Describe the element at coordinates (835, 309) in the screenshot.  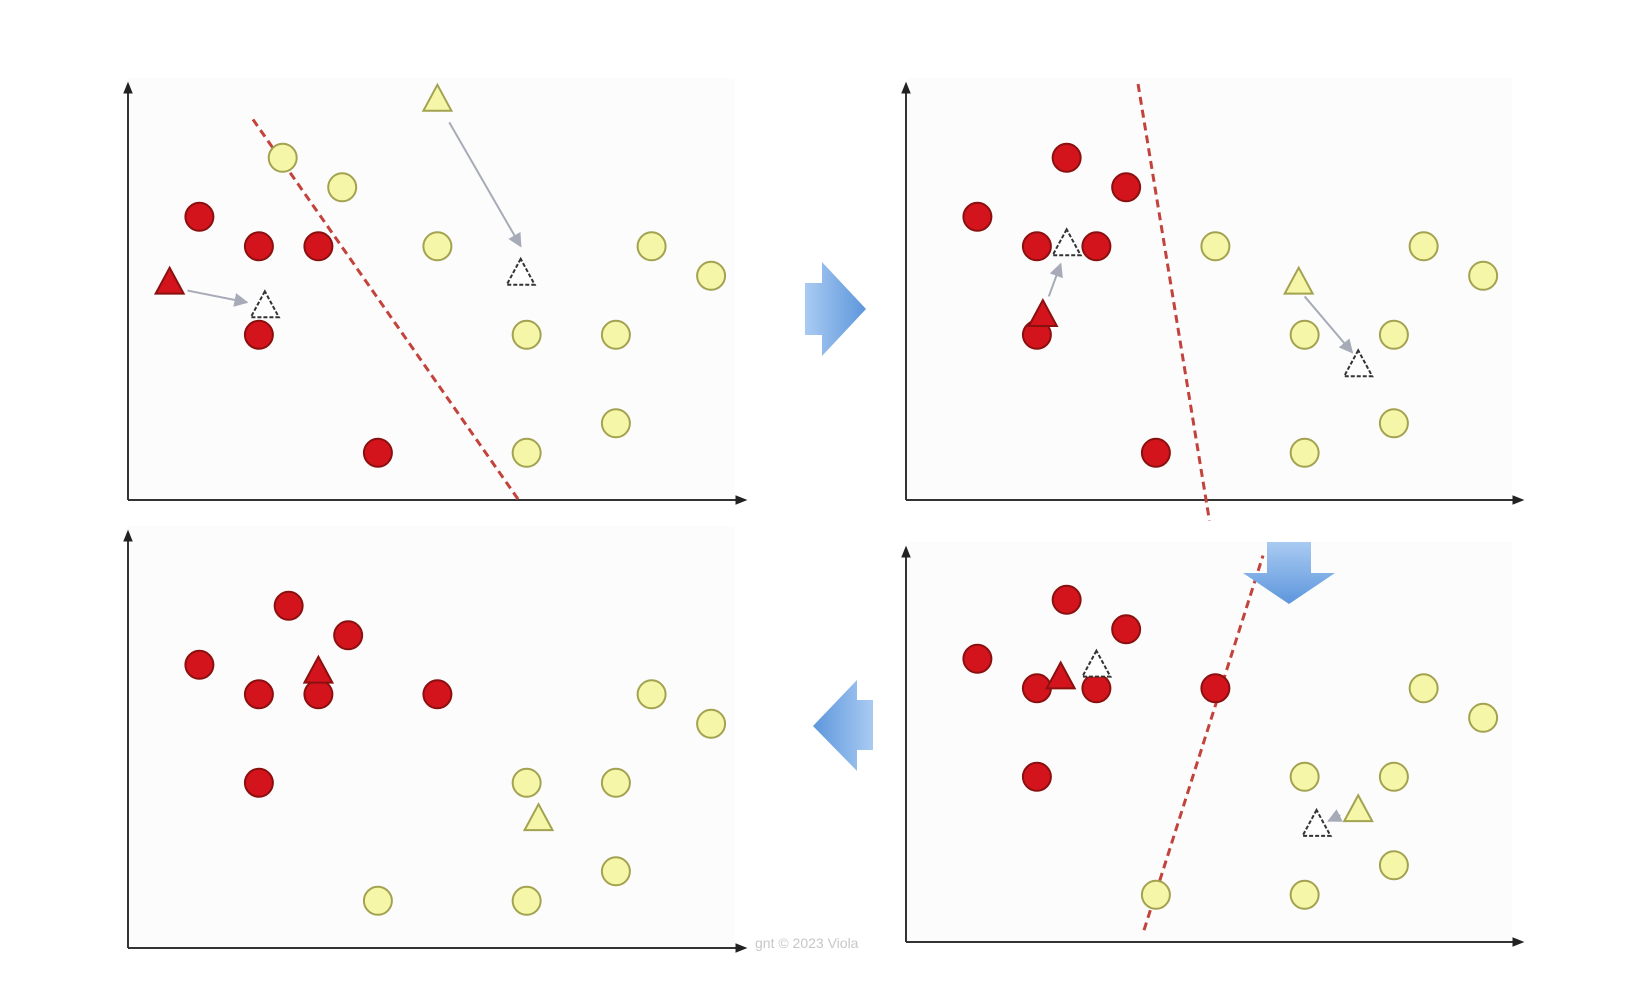
I see `block-arrow-icon-right` at that location.